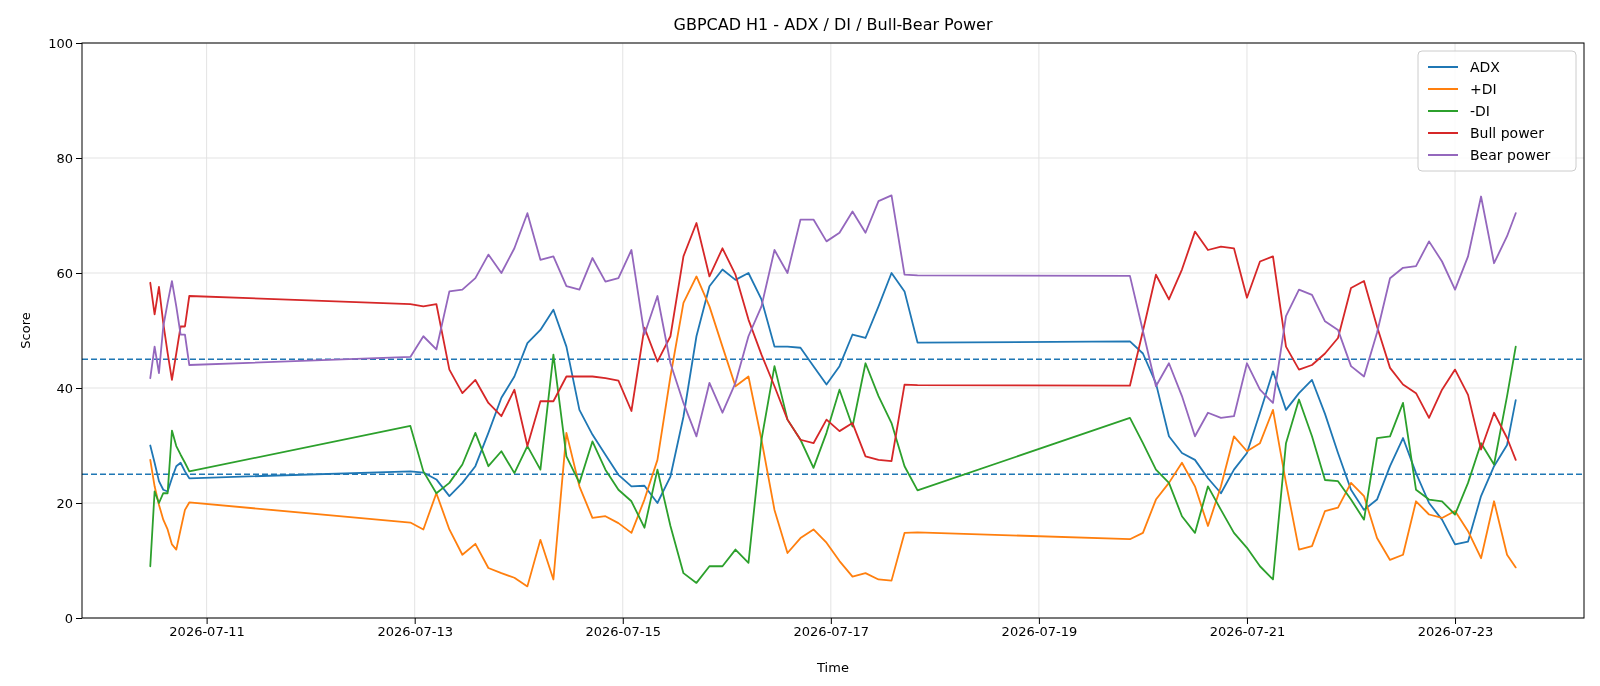 This screenshot has height=686, width=1600. I want to click on y-axis-title: Score, so click(25, 330).